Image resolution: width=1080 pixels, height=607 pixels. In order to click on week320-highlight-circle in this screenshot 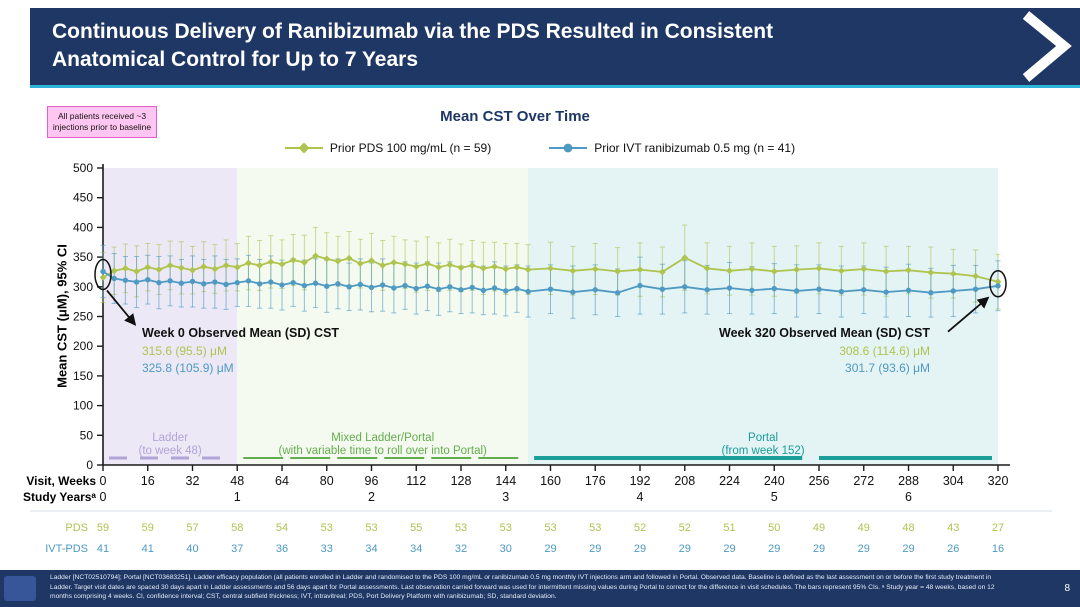, I will do `click(998, 283)`.